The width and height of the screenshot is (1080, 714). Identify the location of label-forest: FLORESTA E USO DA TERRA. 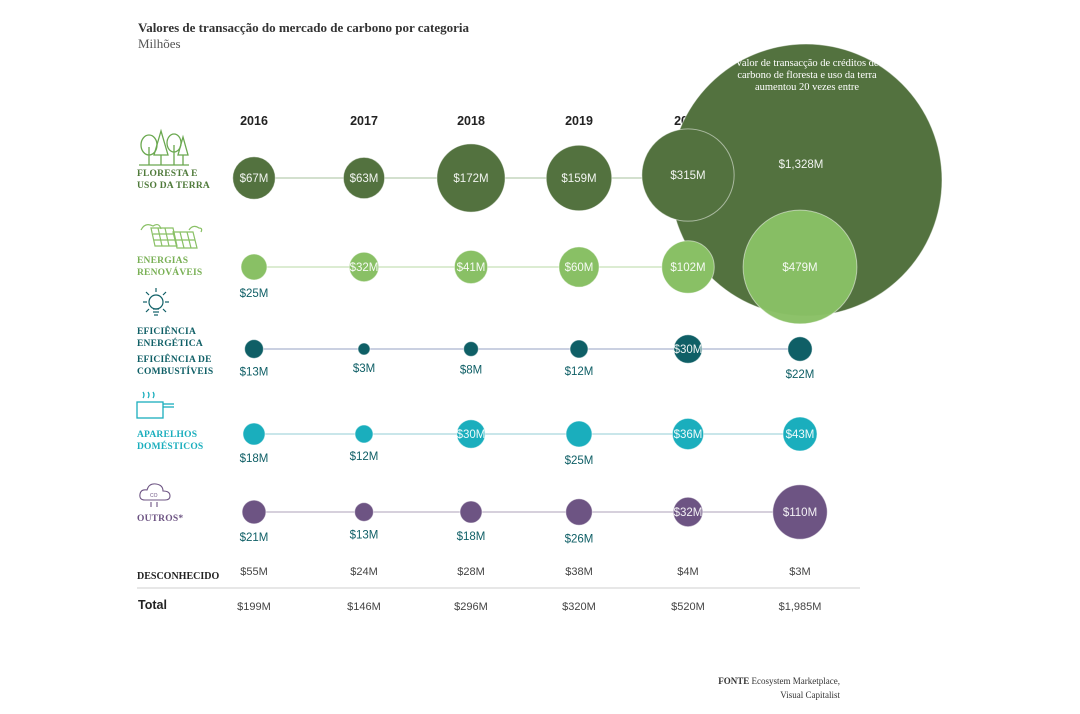
(173, 180).